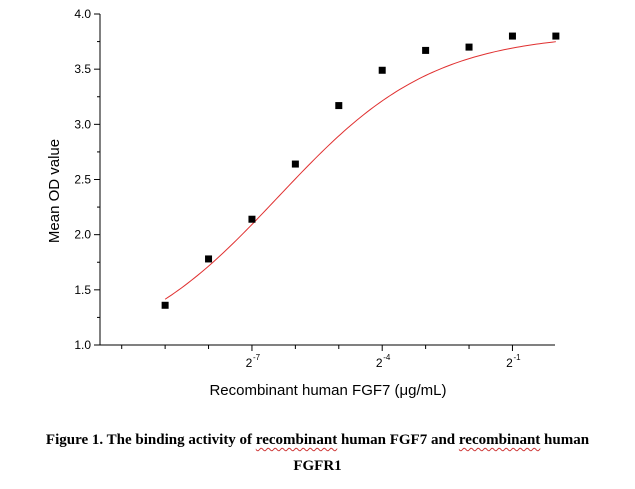  Describe the element at coordinates (82, 345) in the screenshot. I see `y-tick-label: 1.0` at that location.